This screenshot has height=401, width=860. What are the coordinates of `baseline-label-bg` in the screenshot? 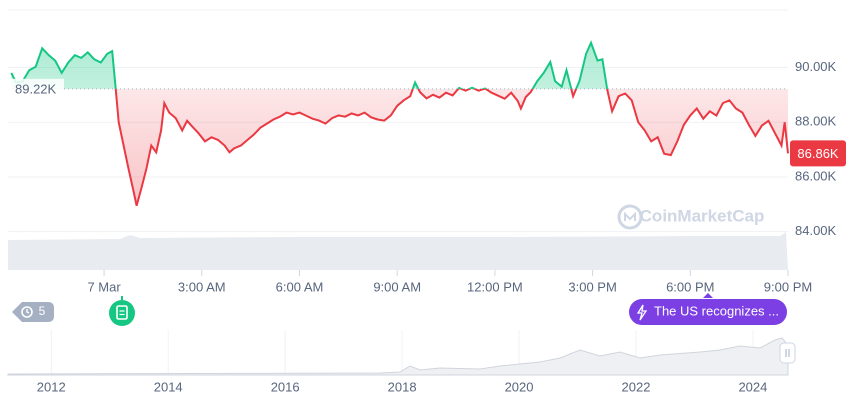 It's located at (36, 87).